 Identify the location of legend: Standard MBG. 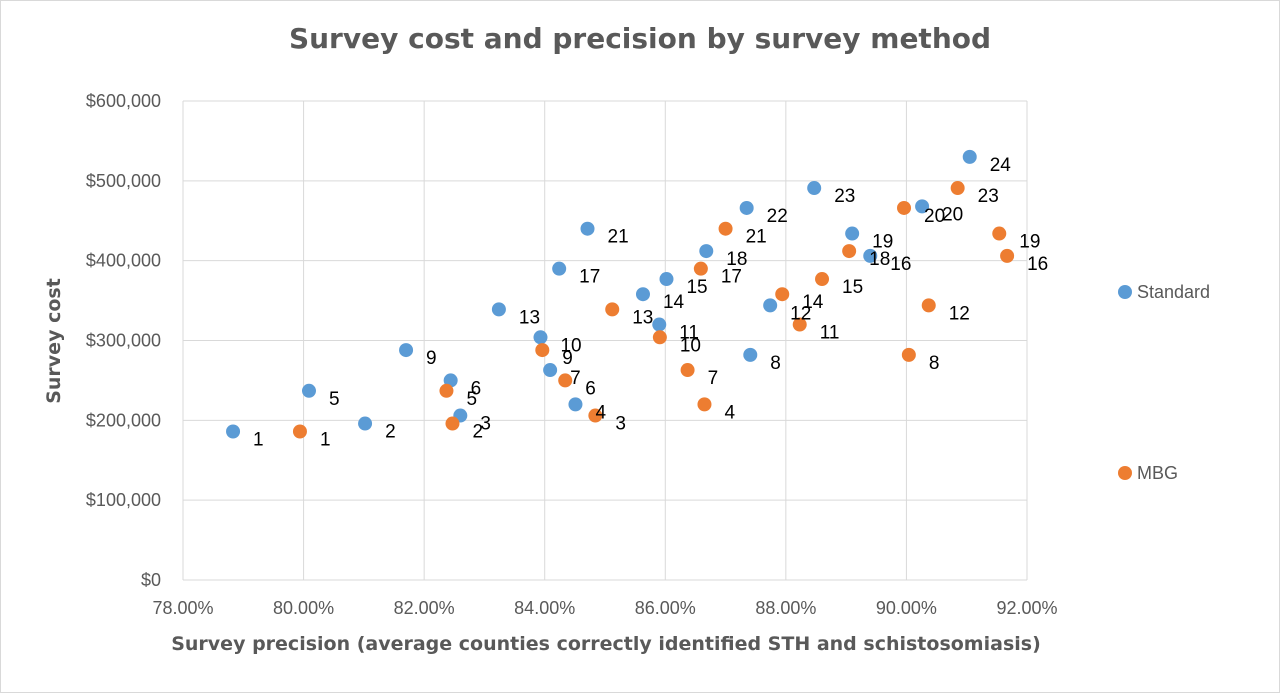
(1164, 382).